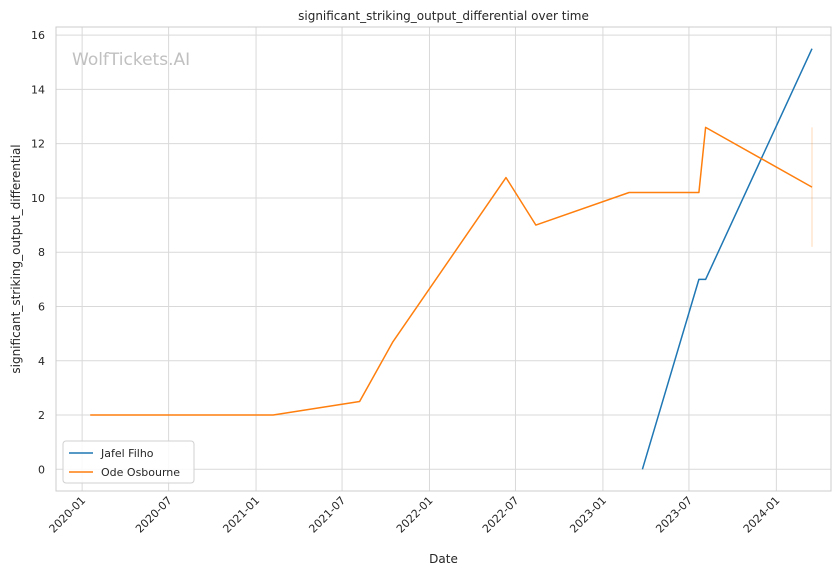 The image size is (840, 575). I want to click on legend-box, so click(128, 462).